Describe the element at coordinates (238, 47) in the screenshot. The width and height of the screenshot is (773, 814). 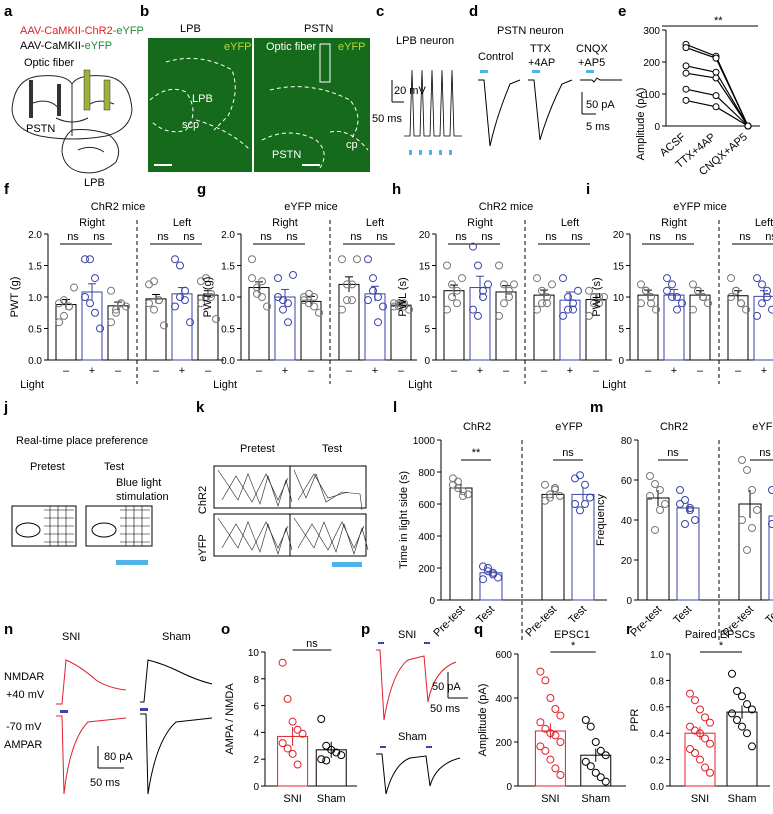
I see `micrograph-eyfp-label-1: eYFP` at that location.